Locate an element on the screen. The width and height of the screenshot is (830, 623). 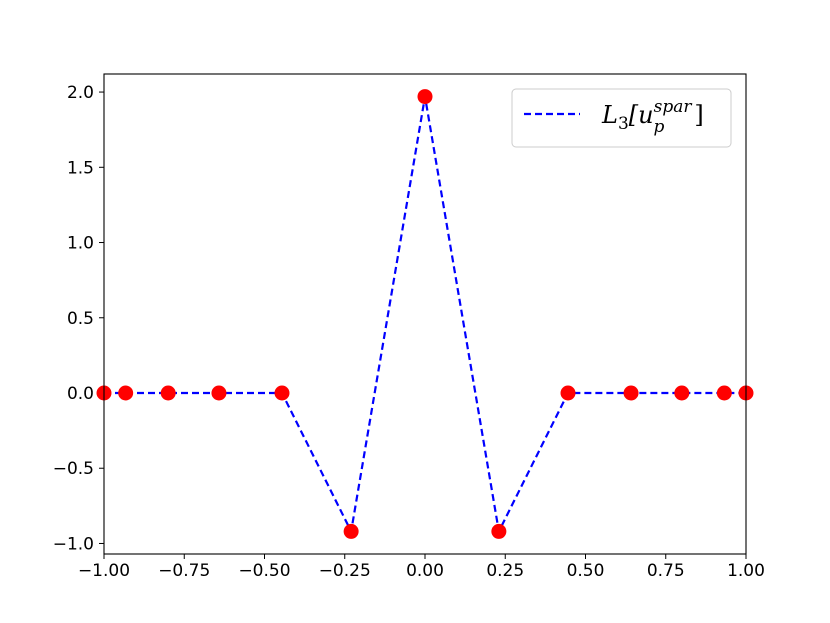
x-tick-label: 0.25 is located at coordinates (505, 571).